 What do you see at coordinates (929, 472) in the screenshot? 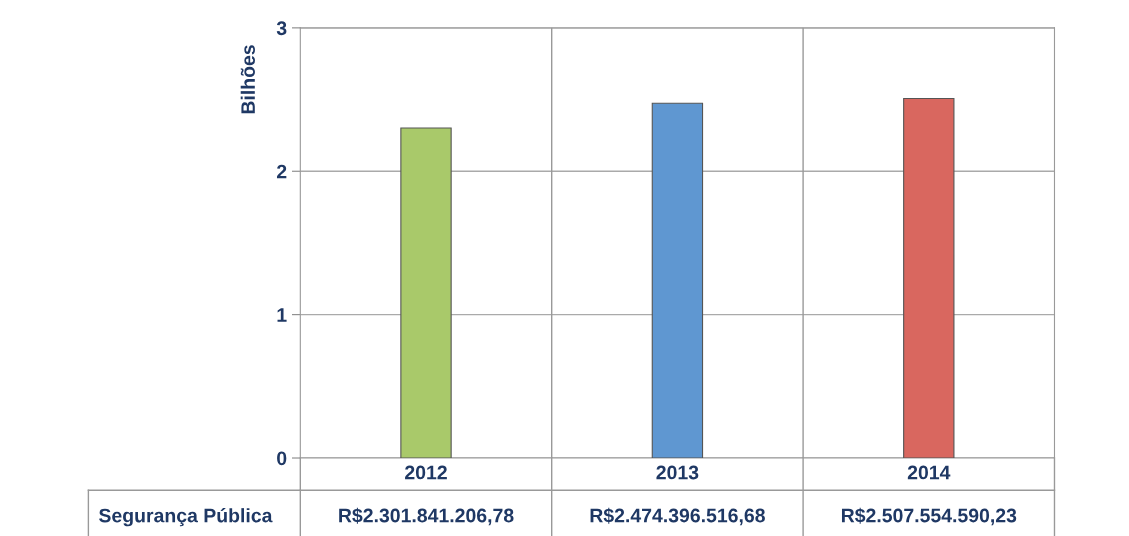
I see `x-tick-label: 2014` at bounding box center [929, 472].